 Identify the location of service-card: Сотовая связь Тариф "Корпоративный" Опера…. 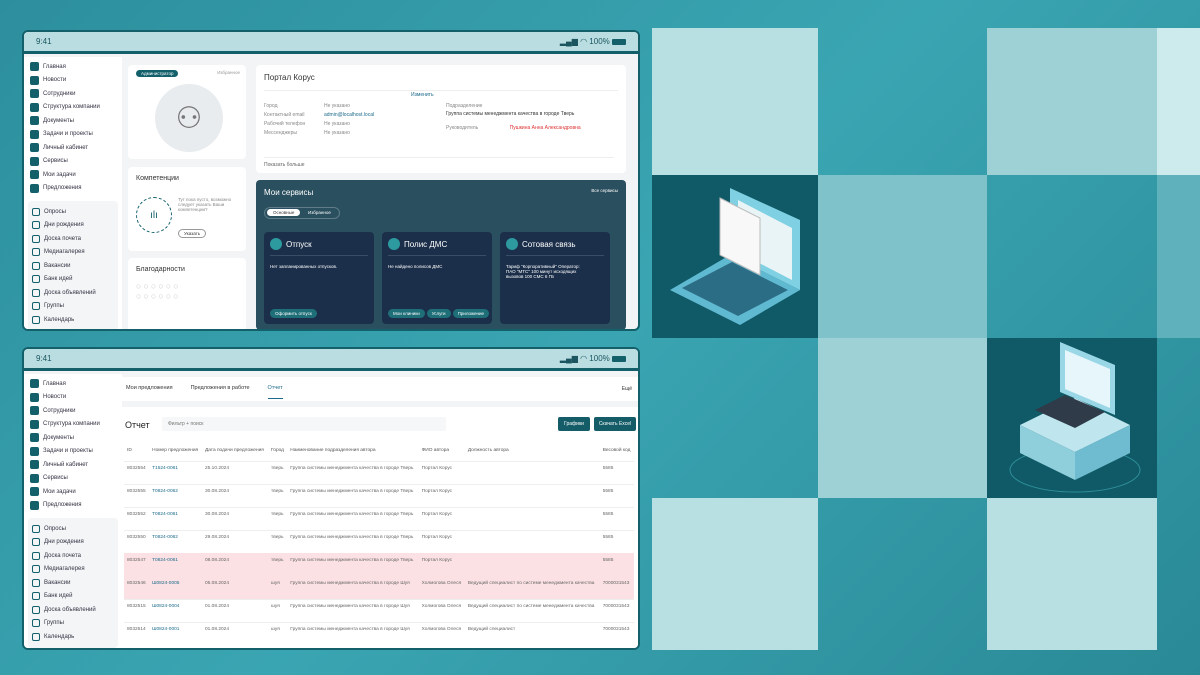
(555, 278).